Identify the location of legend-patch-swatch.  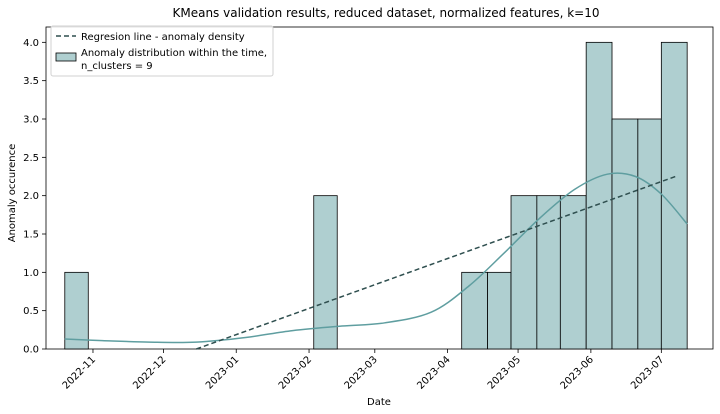
(66, 57).